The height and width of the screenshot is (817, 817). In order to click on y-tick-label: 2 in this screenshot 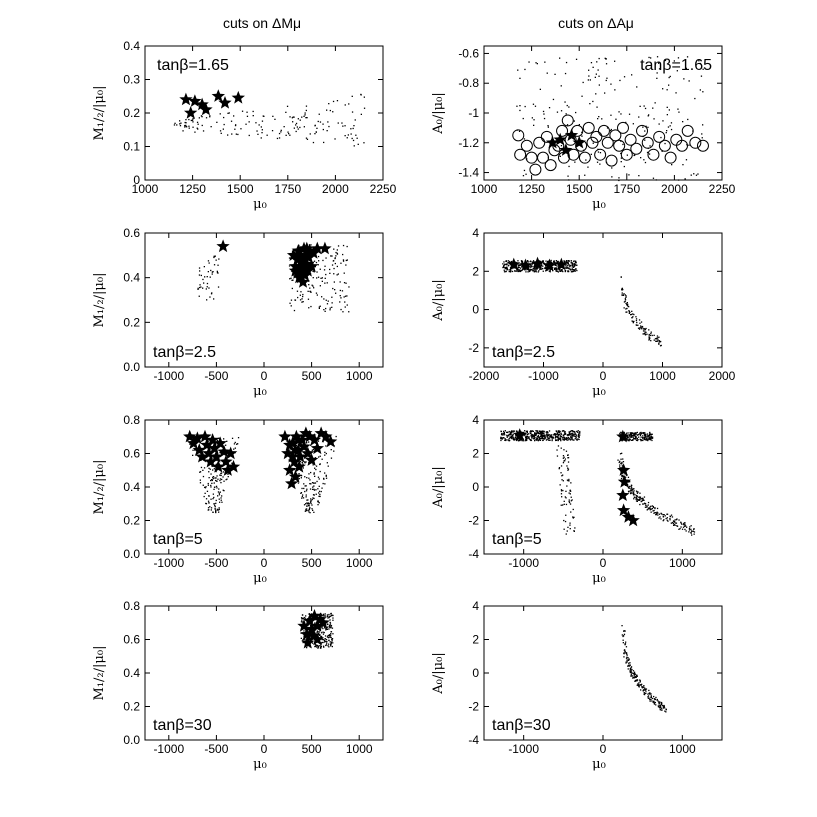, I will do `click(475, 640)`.